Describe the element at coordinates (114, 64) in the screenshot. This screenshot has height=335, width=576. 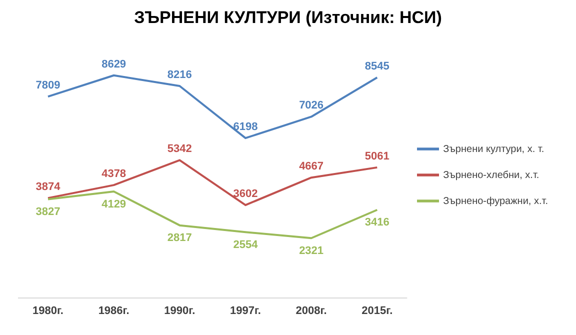
I see `data-label: 8629` at that location.